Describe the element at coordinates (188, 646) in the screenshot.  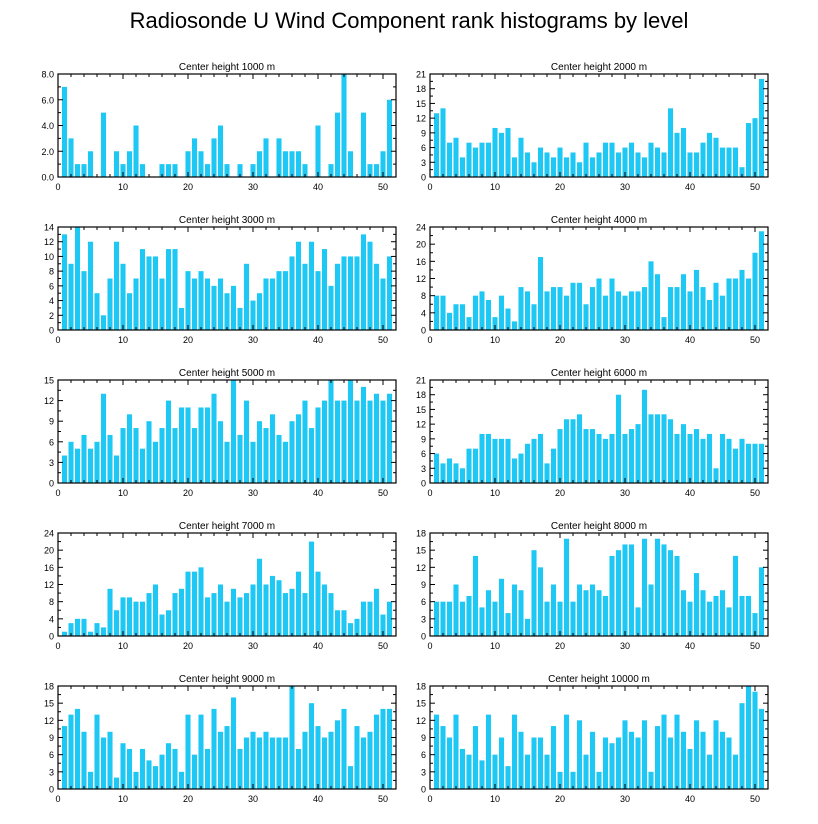
I see `x-tick-label: 20` at that location.